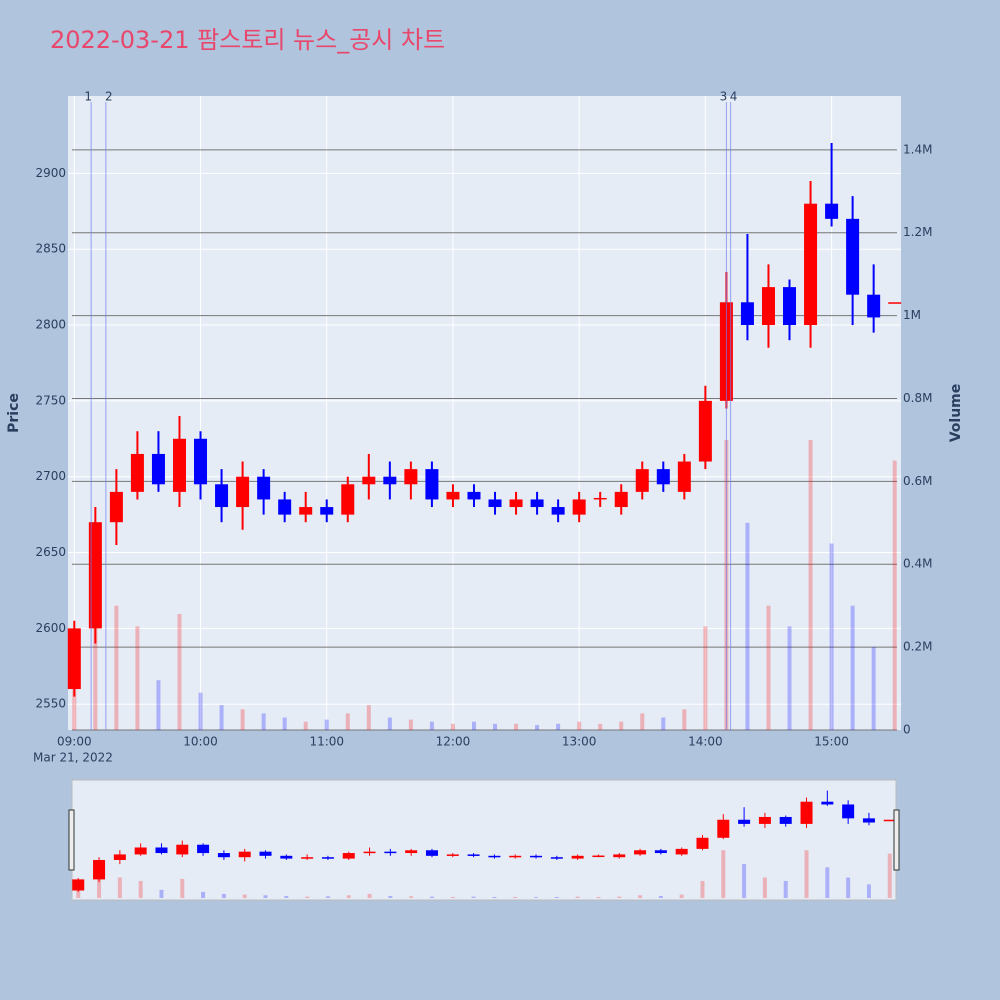 The width and height of the screenshot is (1000, 1000). What do you see at coordinates (734, 97) in the screenshot?
I see `news-label: 4` at bounding box center [734, 97].